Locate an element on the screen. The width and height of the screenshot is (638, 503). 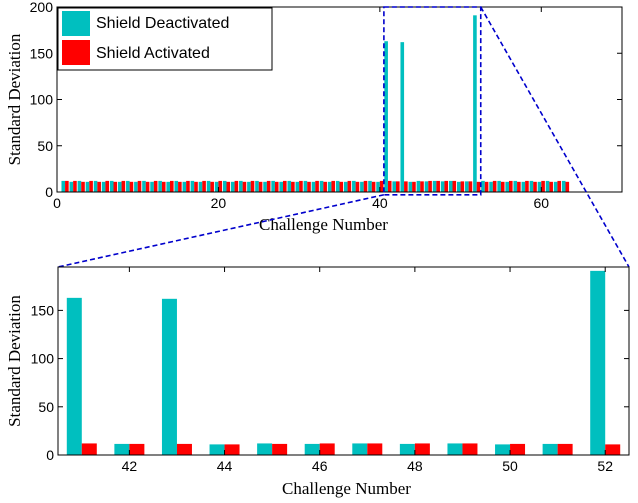
zoomed-y-tick-label: 100 is located at coordinates (43, 359).